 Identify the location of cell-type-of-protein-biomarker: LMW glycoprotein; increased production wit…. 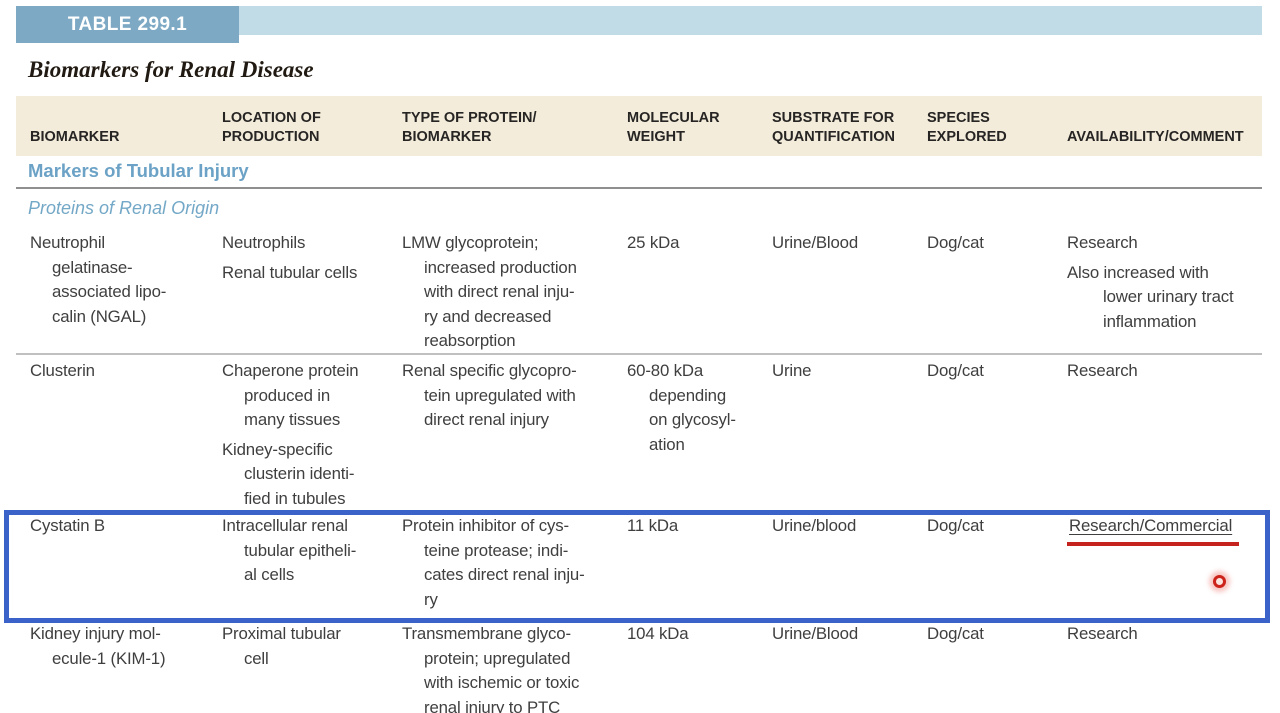
(489, 291).